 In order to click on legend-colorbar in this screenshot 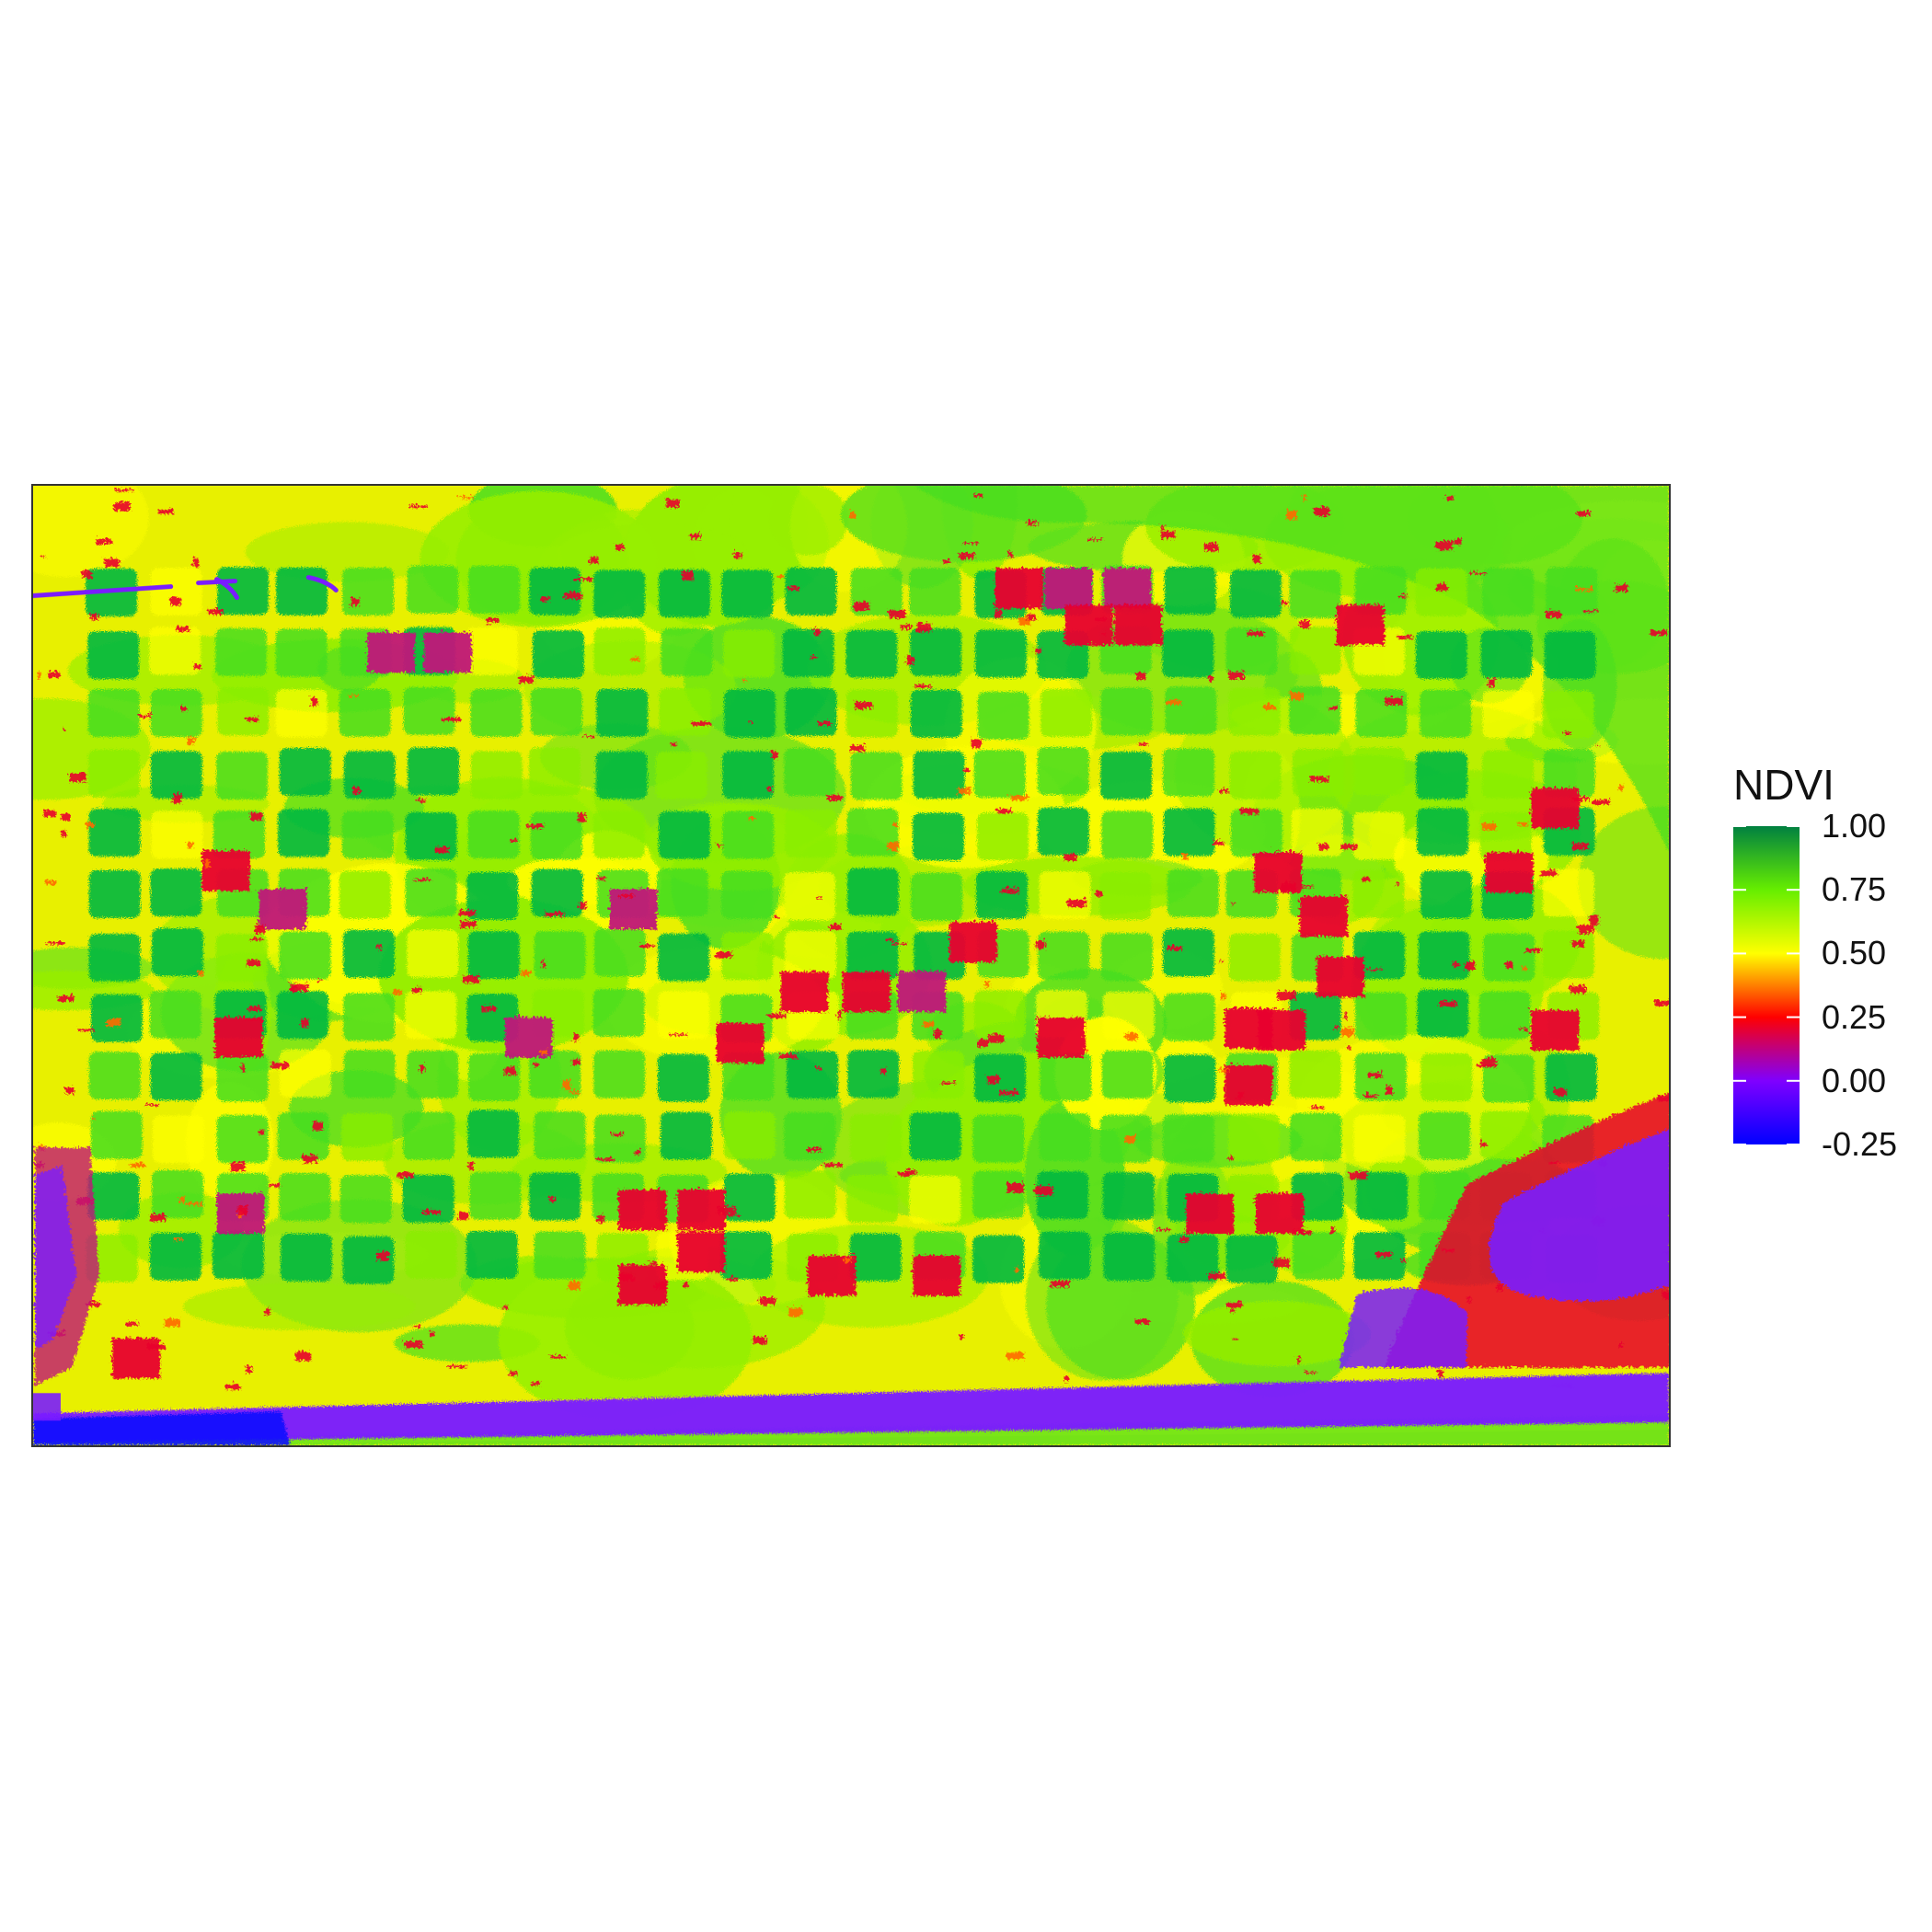, I will do `click(1766, 985)`.